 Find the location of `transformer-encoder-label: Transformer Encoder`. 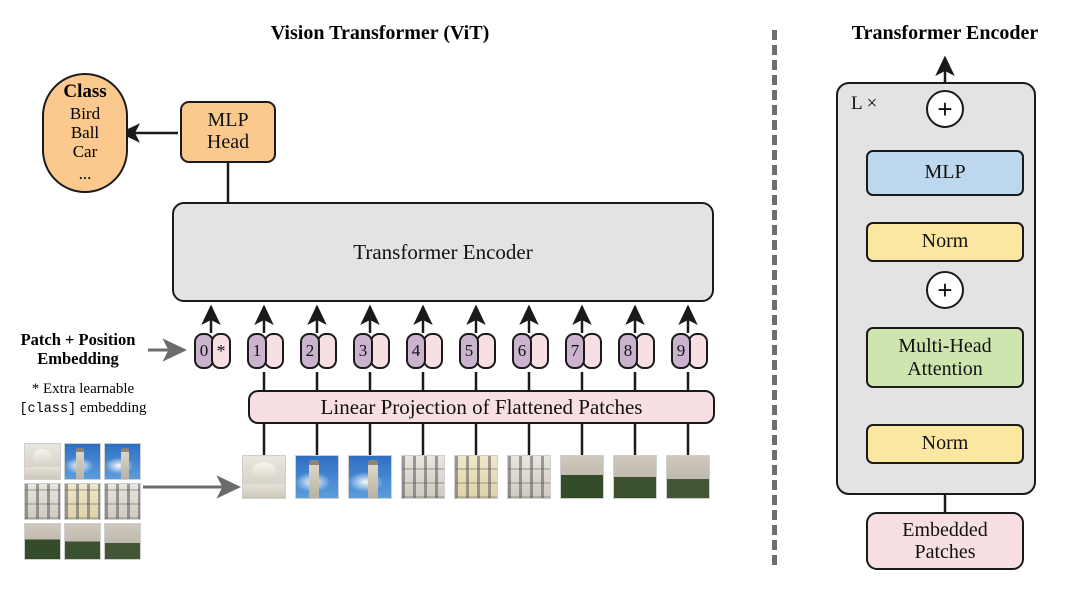

transformer-encoder-label: Transformer Encoder is located at coordinates (443, 251).